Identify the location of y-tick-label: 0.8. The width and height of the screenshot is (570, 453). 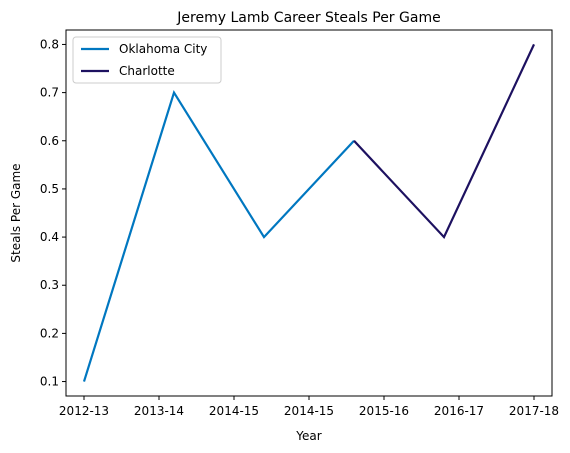
(49, 44).